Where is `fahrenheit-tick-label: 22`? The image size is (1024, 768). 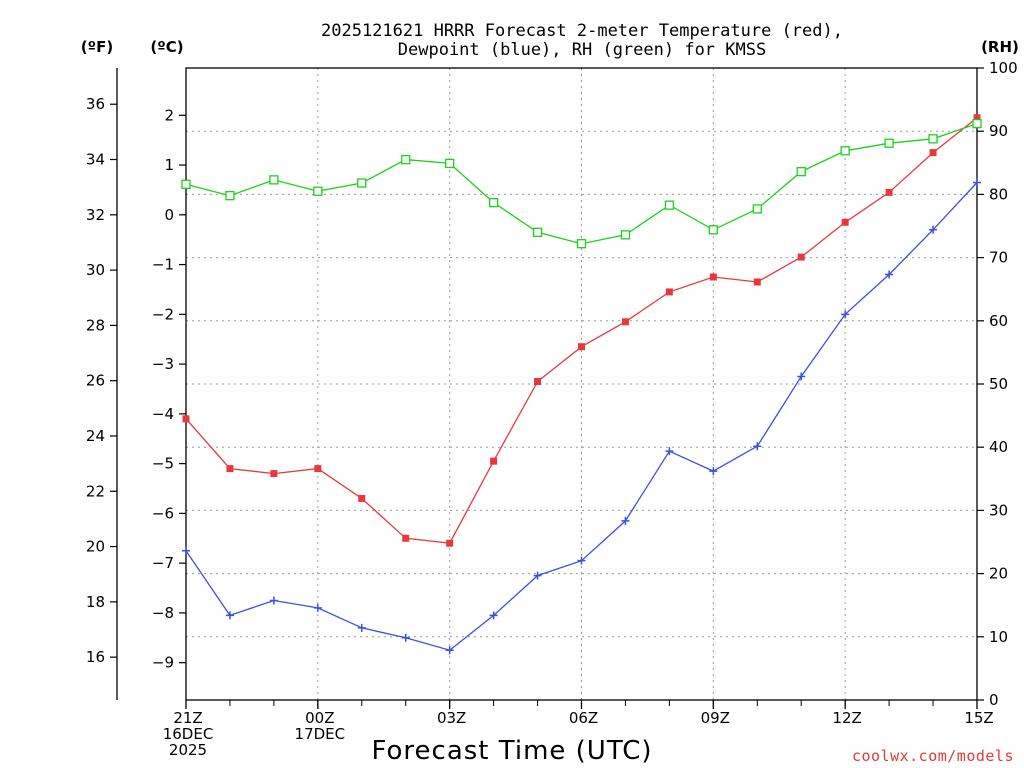
fahrenheit-tick-label: 22 is located at coordinates (95, 491).